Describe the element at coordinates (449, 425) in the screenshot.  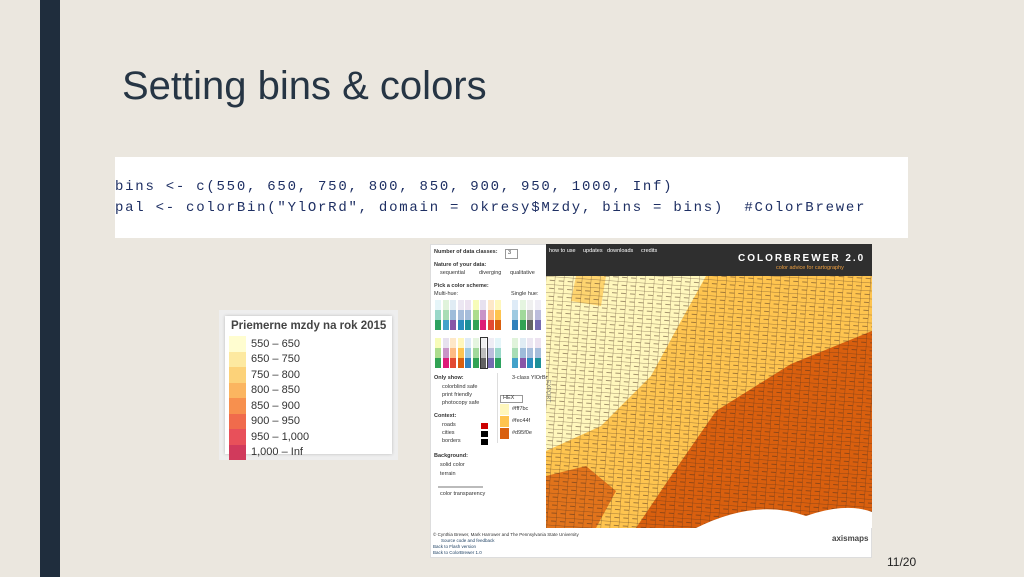
I see `checkbox: roads` at that location.